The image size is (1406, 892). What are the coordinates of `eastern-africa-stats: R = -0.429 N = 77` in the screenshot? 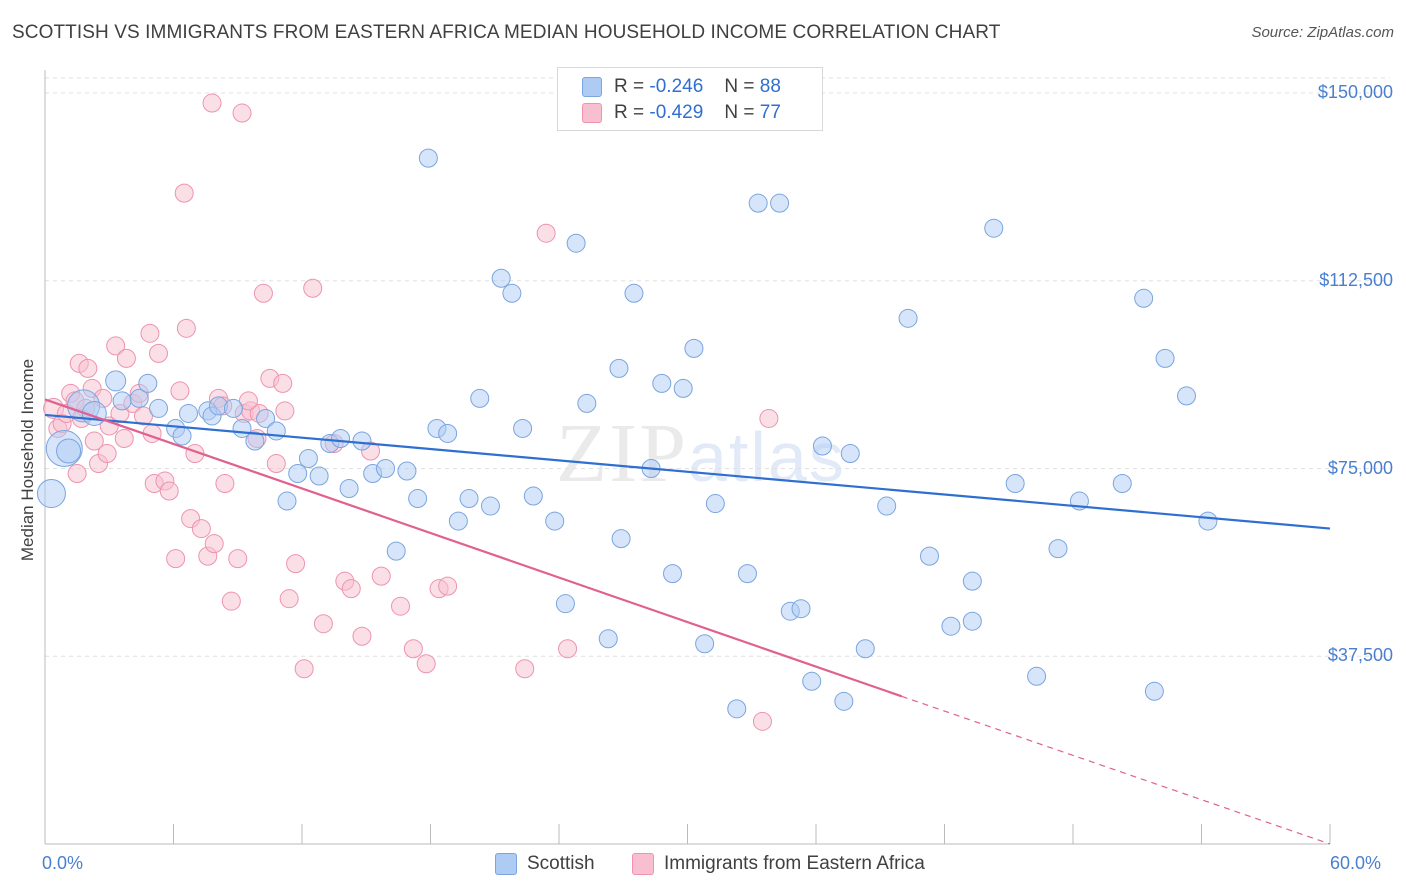 It's located at (697, 113).